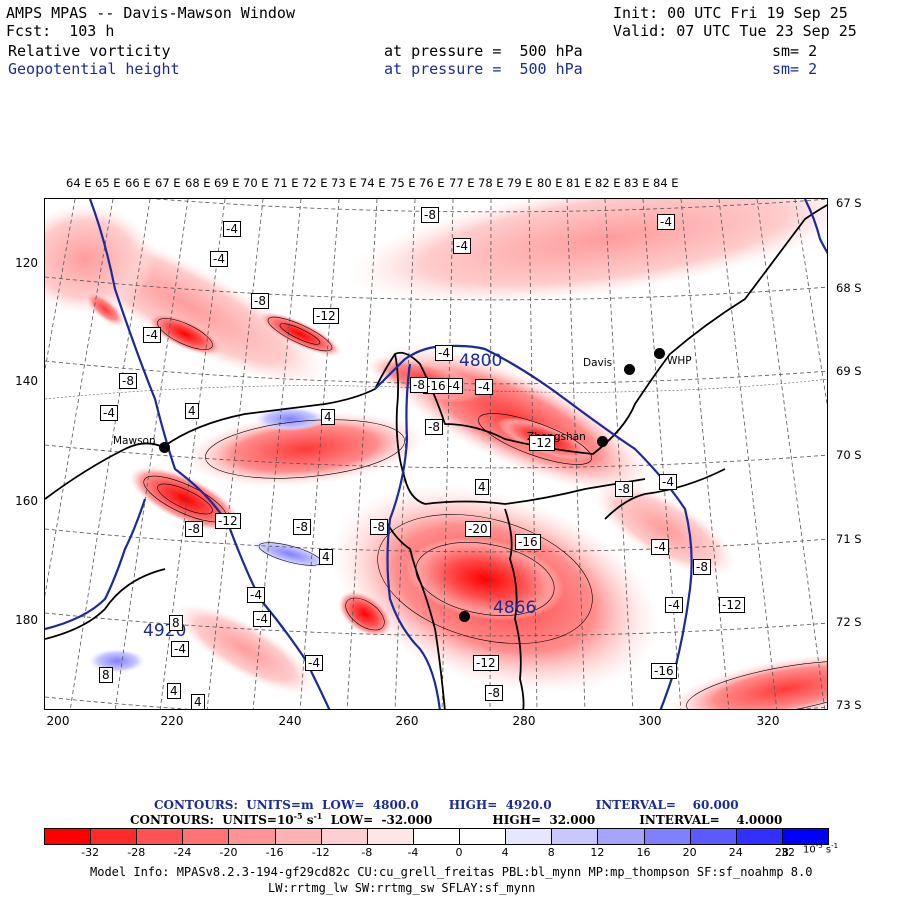 The image size is (900, 900). Describe the element at coordinates (795, 69) in the screenshot. I see `field2-smoothing: sm= 2` at that location.